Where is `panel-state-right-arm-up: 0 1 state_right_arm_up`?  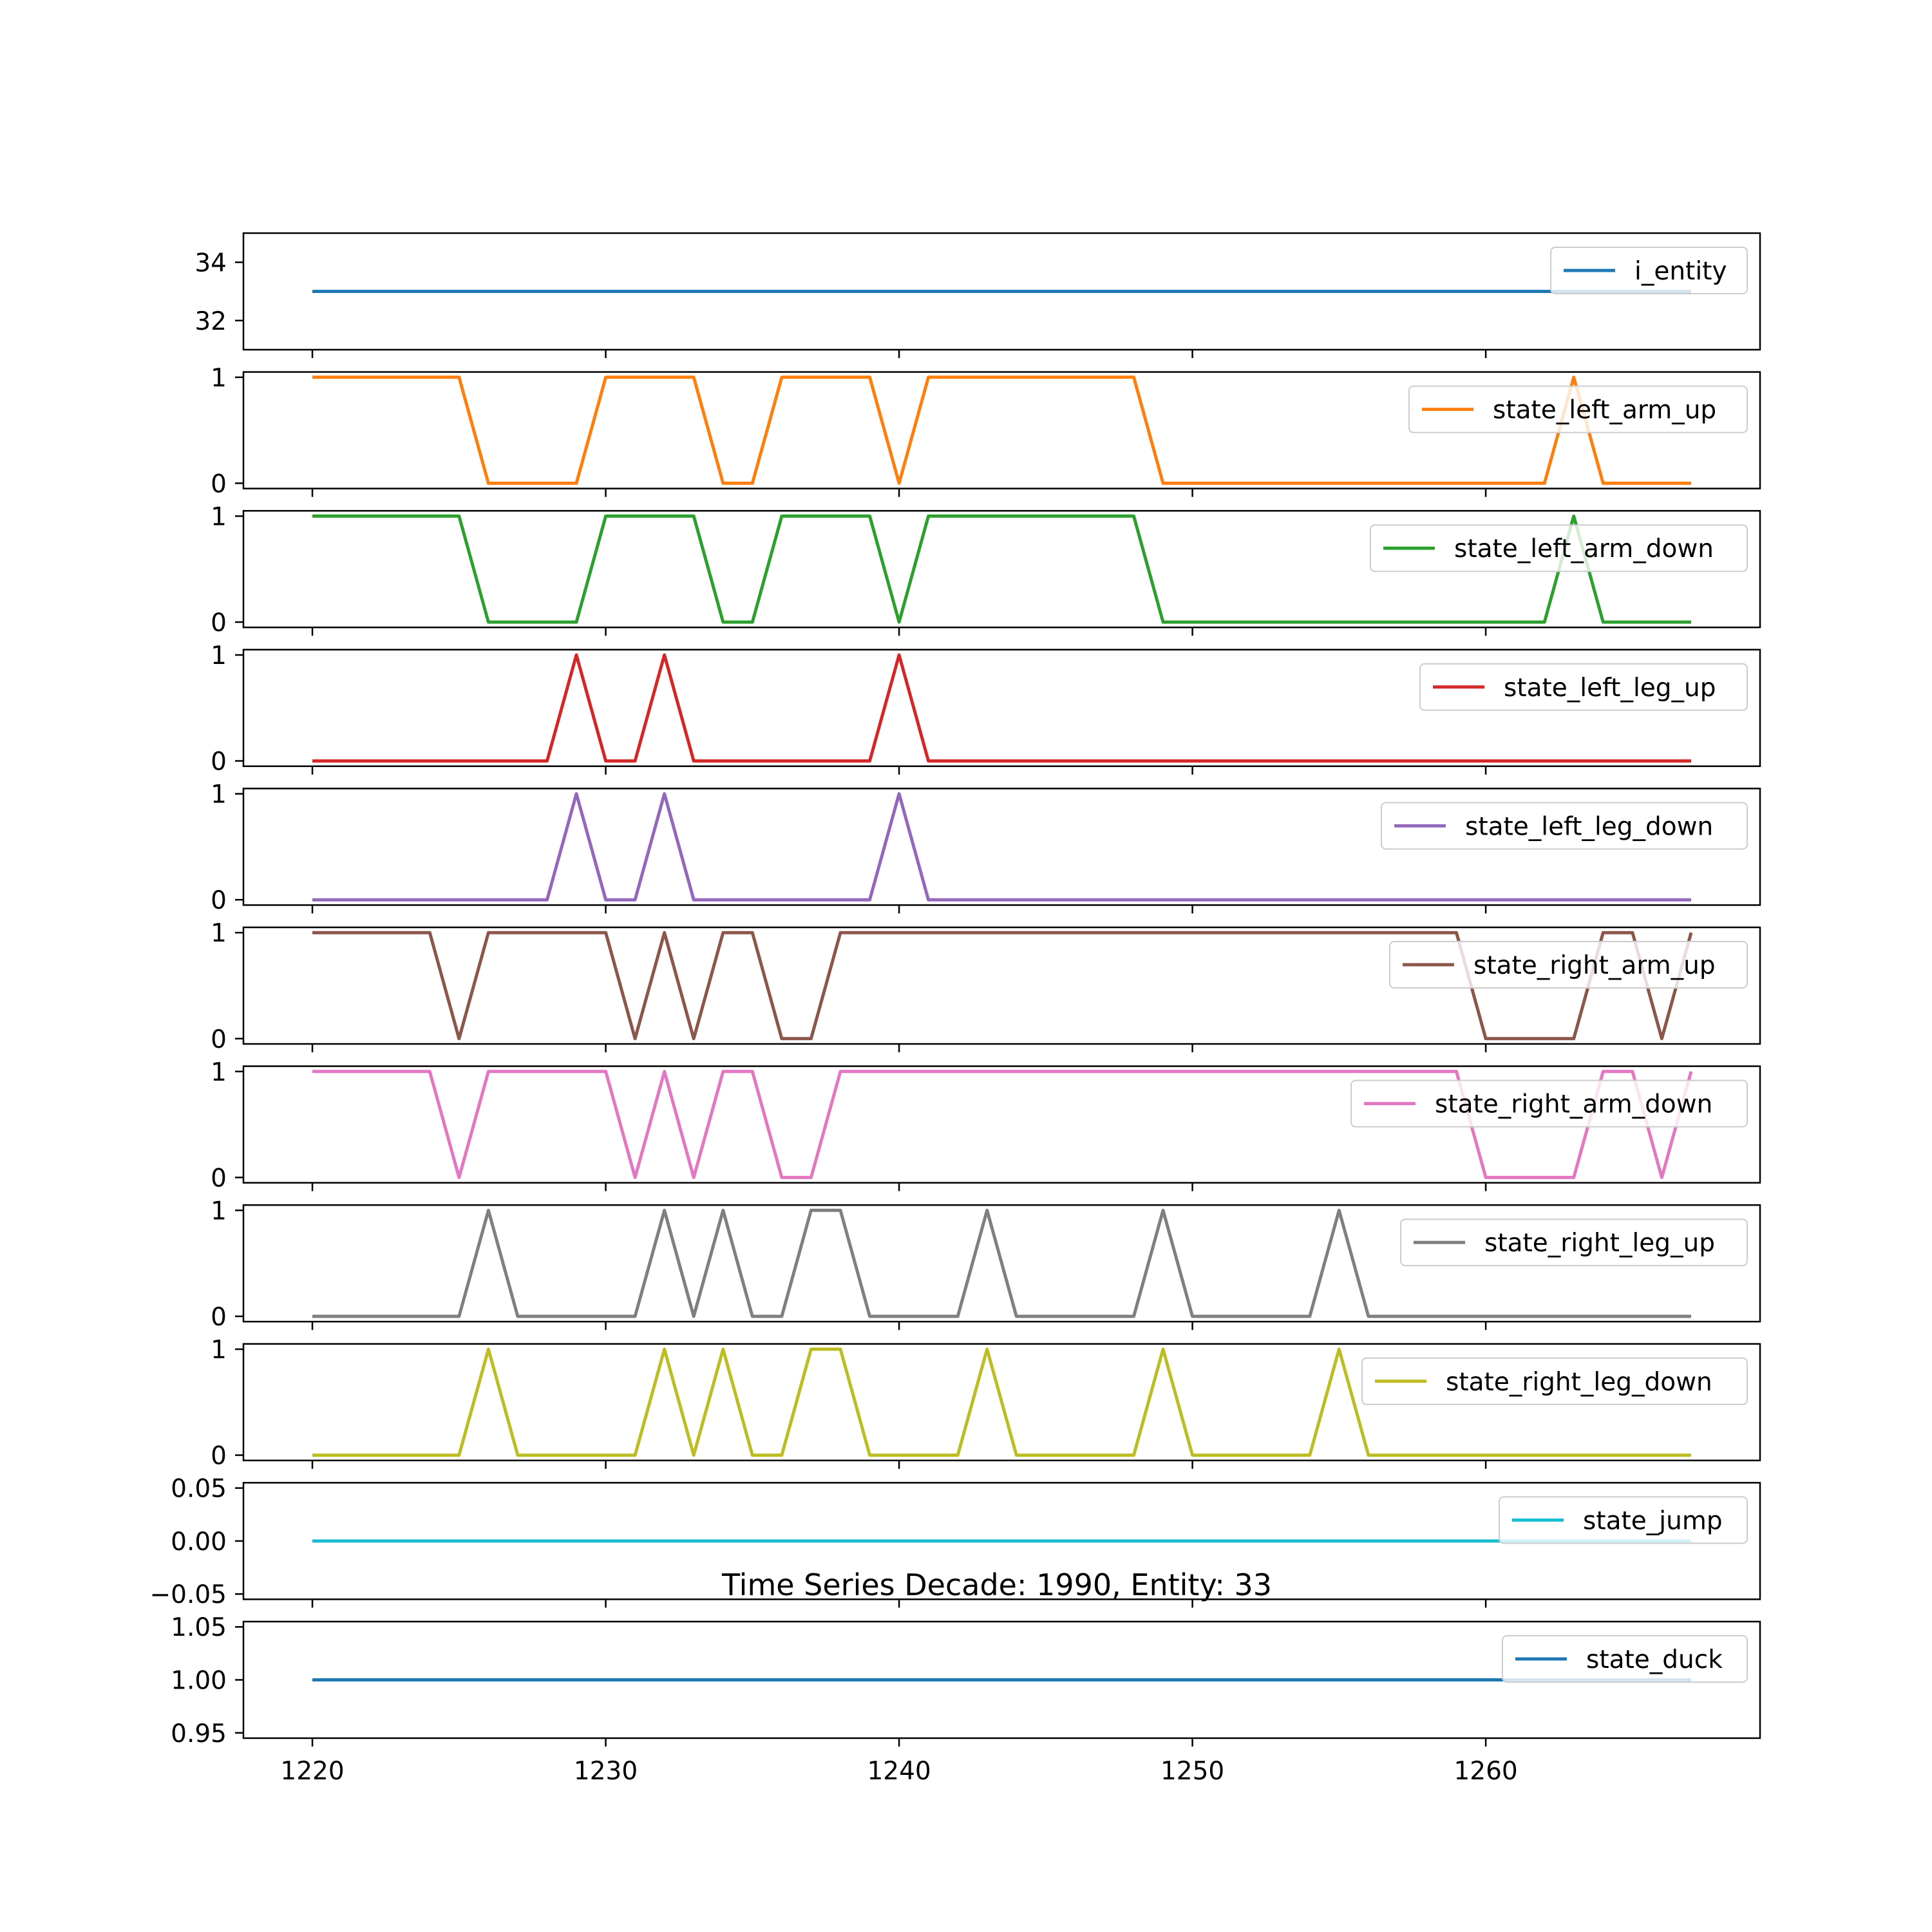 panel-state-right-arm-up: 0 1 state_right_arm_up is located at coordinates (986, 986).